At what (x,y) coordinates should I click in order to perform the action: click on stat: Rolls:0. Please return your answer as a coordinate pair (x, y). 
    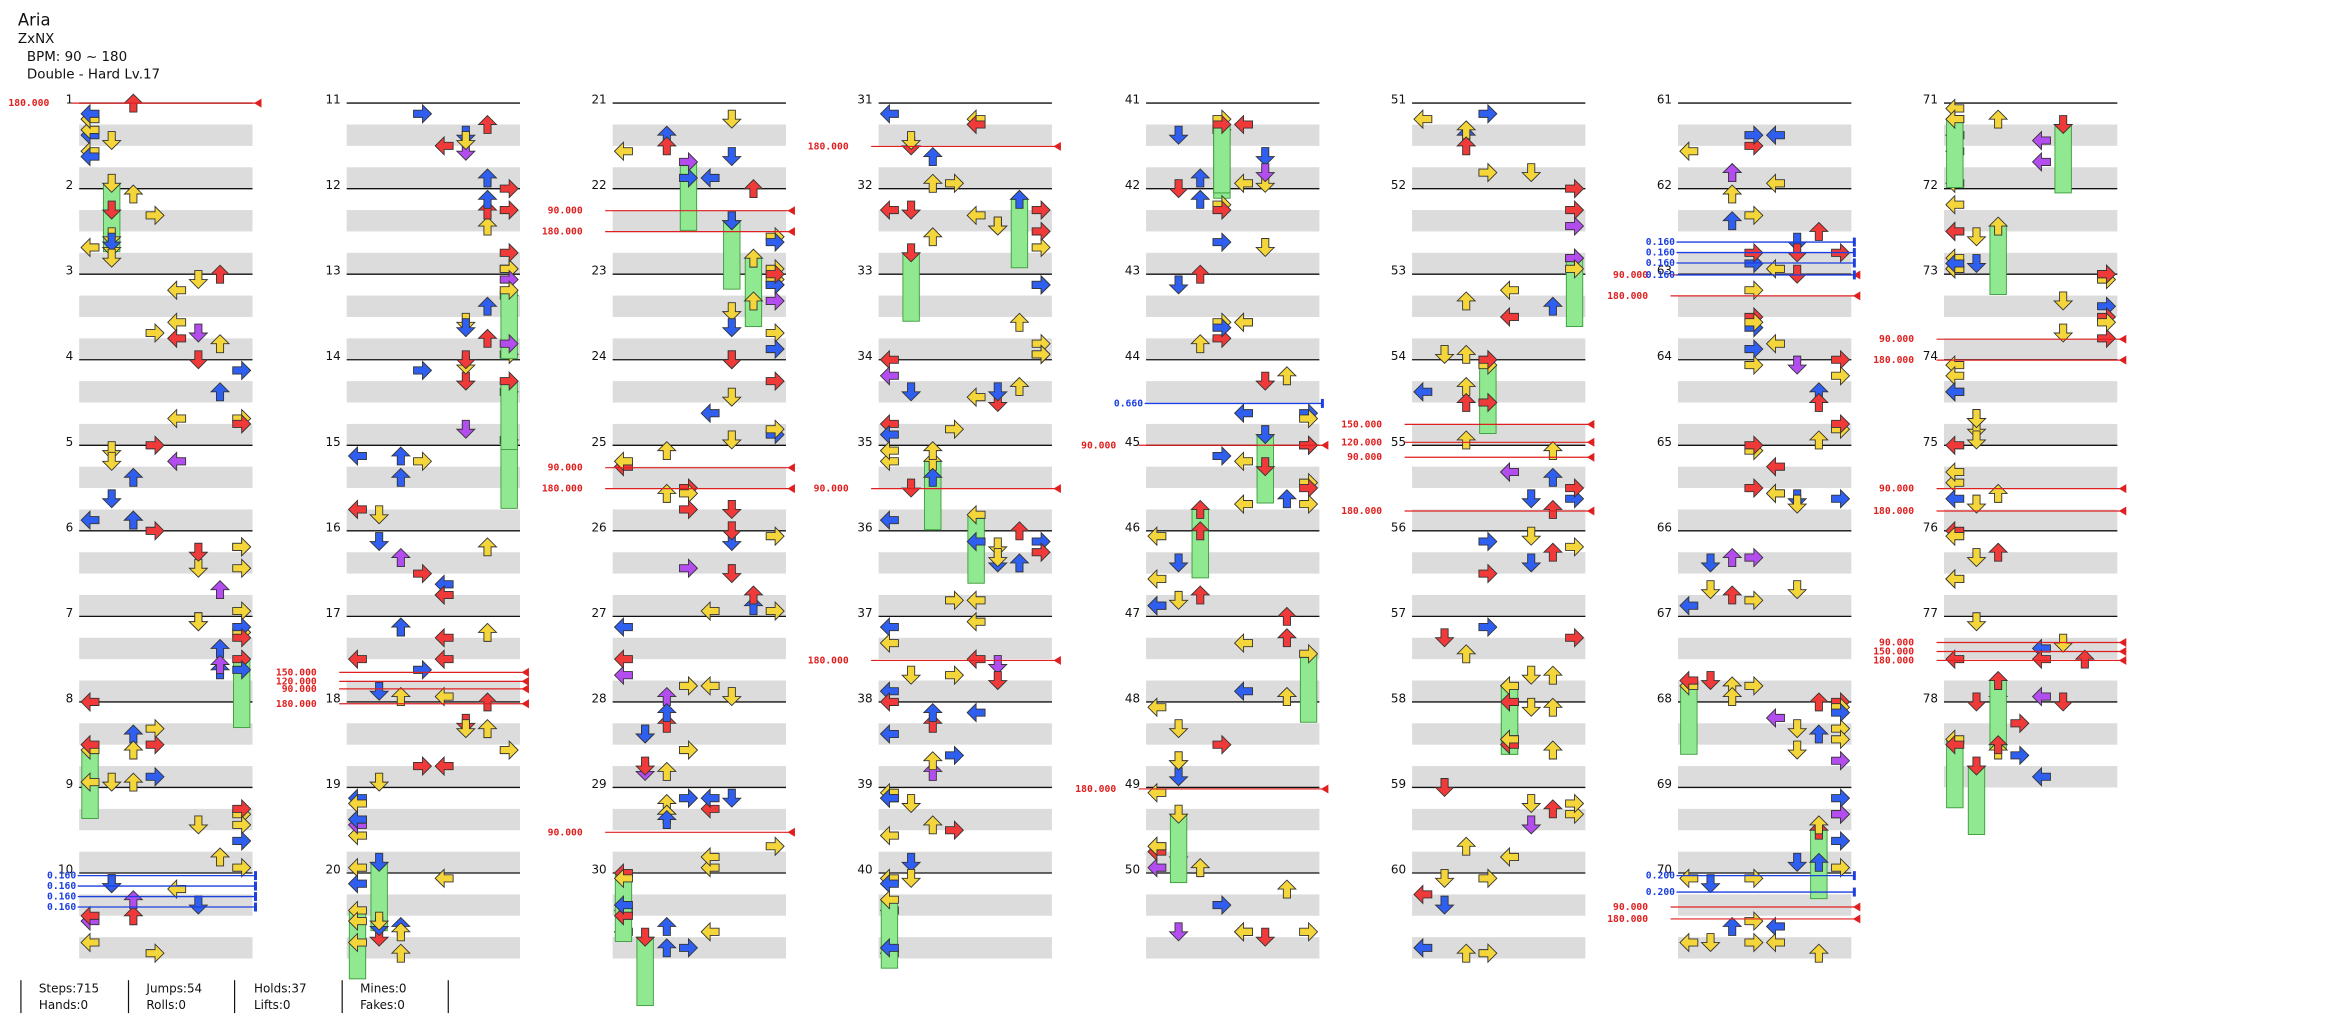
    Looking at the image, I should click on (166, 1005).